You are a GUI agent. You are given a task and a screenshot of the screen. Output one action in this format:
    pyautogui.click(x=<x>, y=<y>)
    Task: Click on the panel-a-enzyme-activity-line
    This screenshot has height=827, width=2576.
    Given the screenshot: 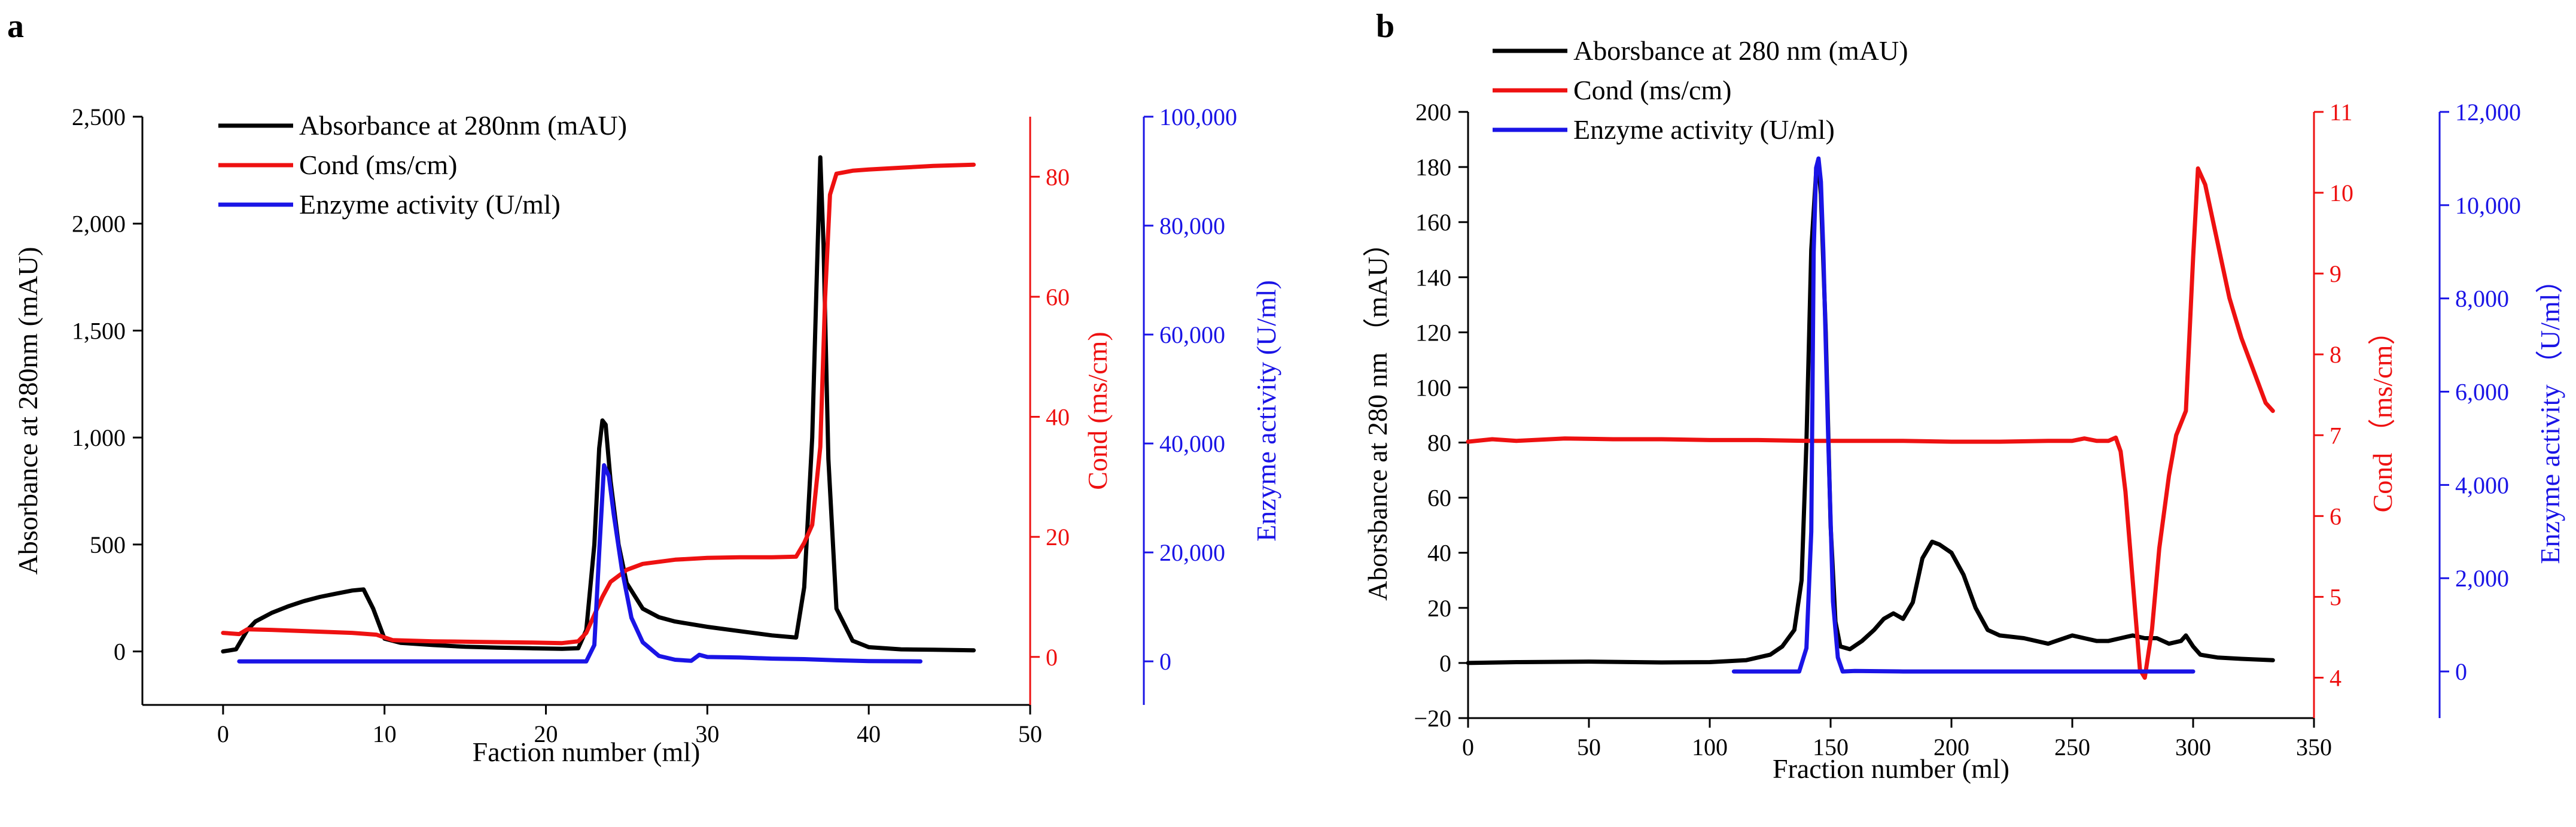 What is the action you would take?
    pyautogui.click(x=579, y=563)
    